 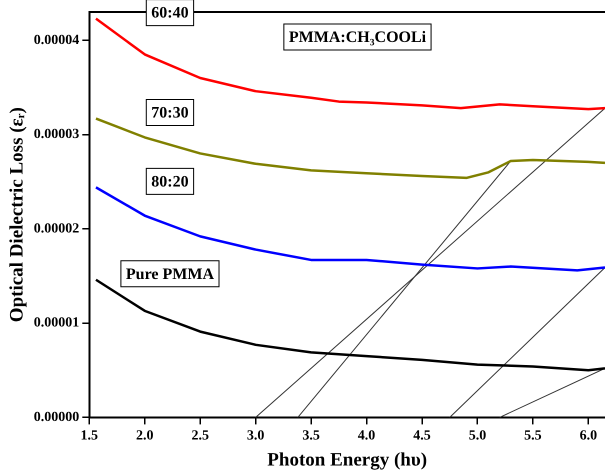 What do you see at coordinates (200, 436) in the screenshot?
I see `x-tick-label: 2.5` at bounding box center [200, 436].